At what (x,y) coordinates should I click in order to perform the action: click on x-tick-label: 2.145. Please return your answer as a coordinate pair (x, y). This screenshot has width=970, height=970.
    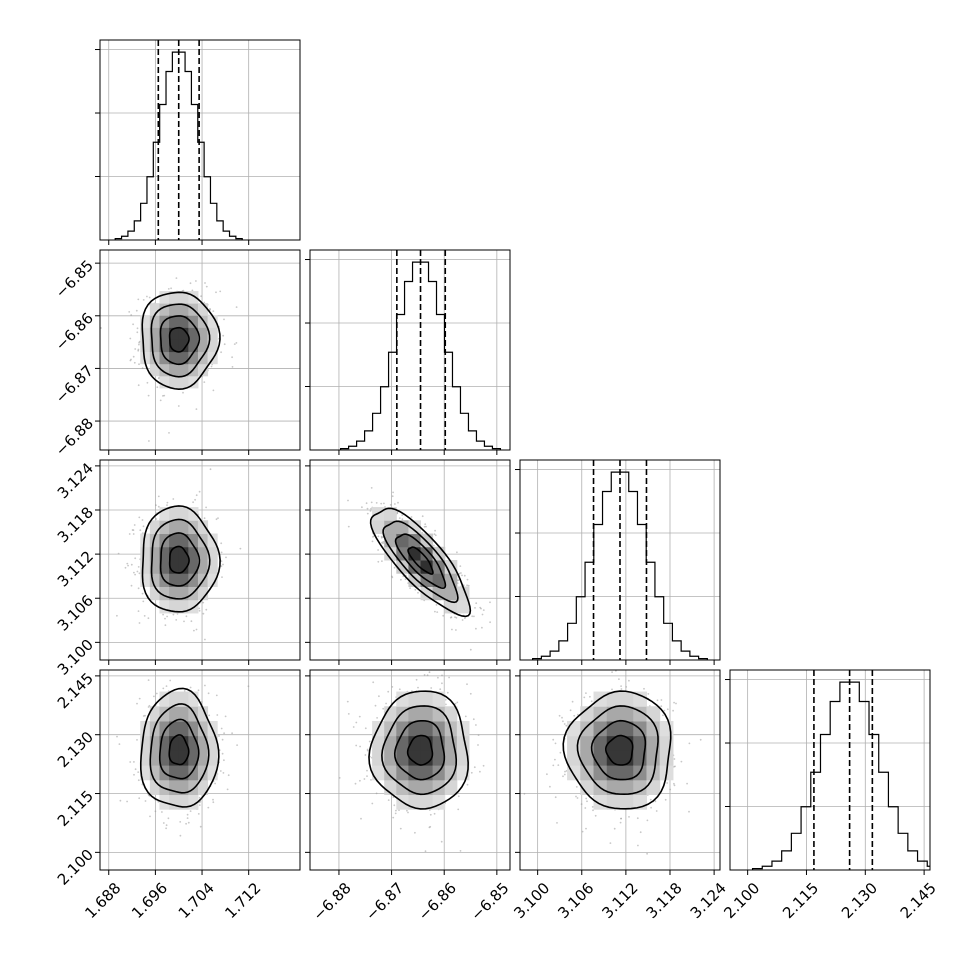
    Looking at the image, I should click on (918, 900).